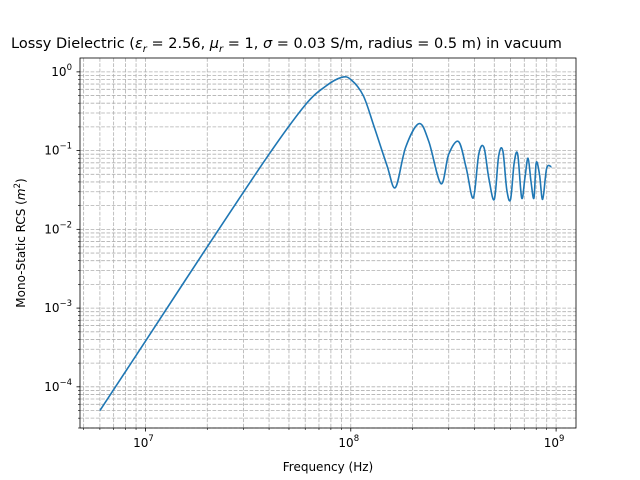 The image size is (640, 480). I want to click on y-tick-label: 10⁰, so click(61, 71).